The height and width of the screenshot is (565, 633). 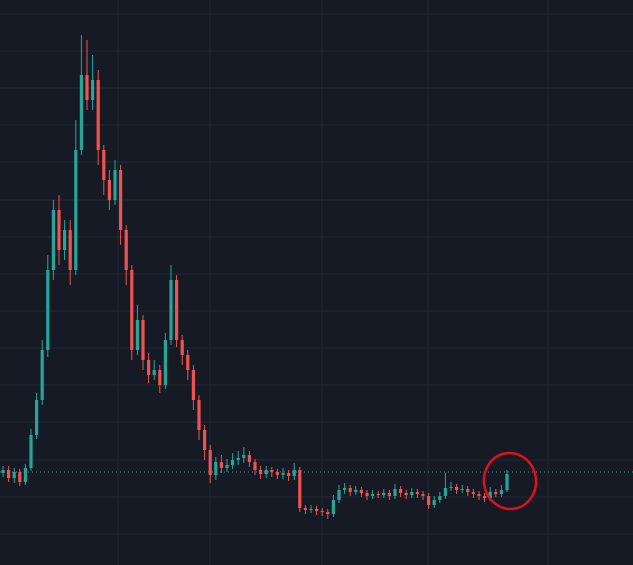 I want to click on annotation-circle, so click(x=510, y=481).